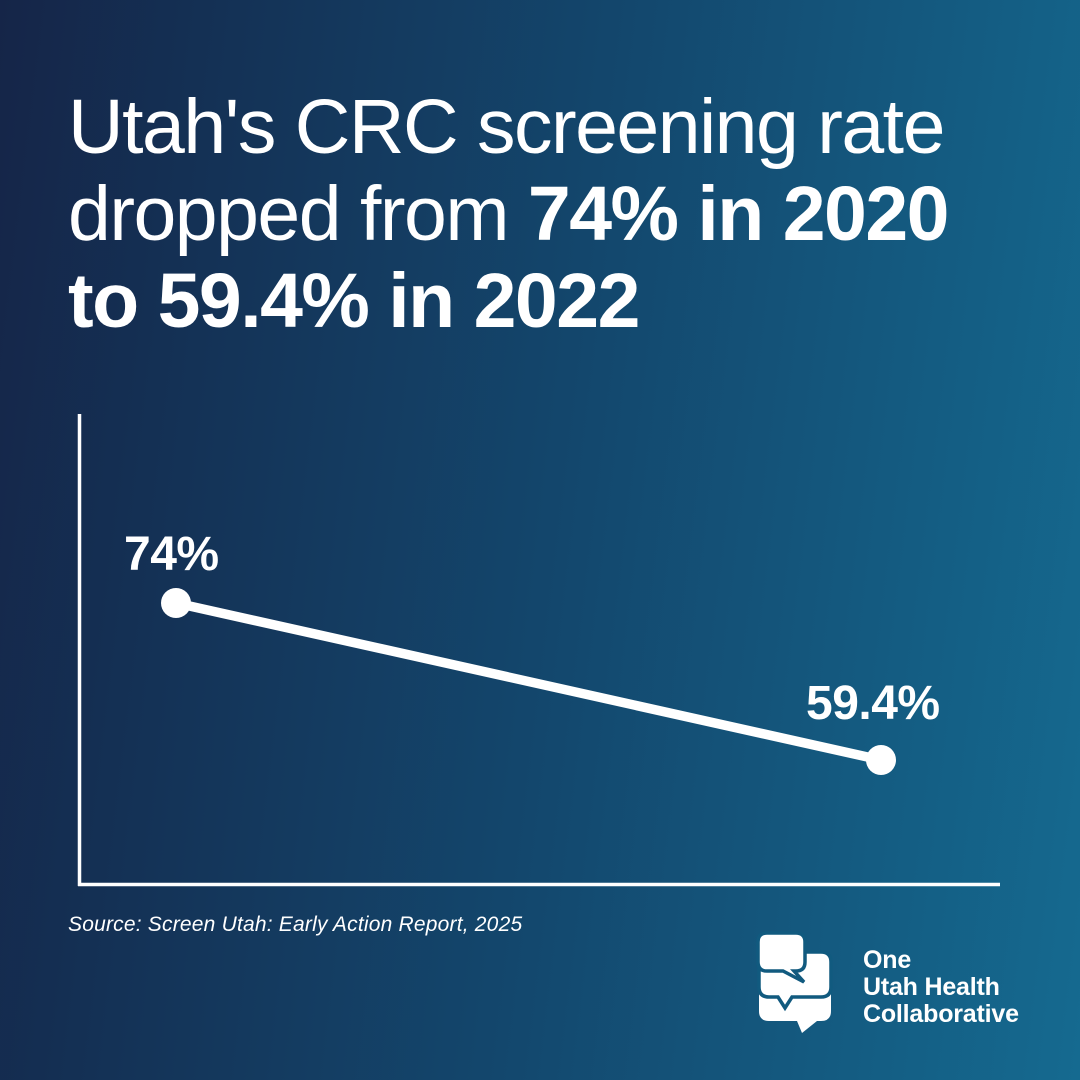 The image size is (1080, 1080). Describe the element at coordinates (781, 957) in the screenshot. I see `chat-bubble-front` at that location.